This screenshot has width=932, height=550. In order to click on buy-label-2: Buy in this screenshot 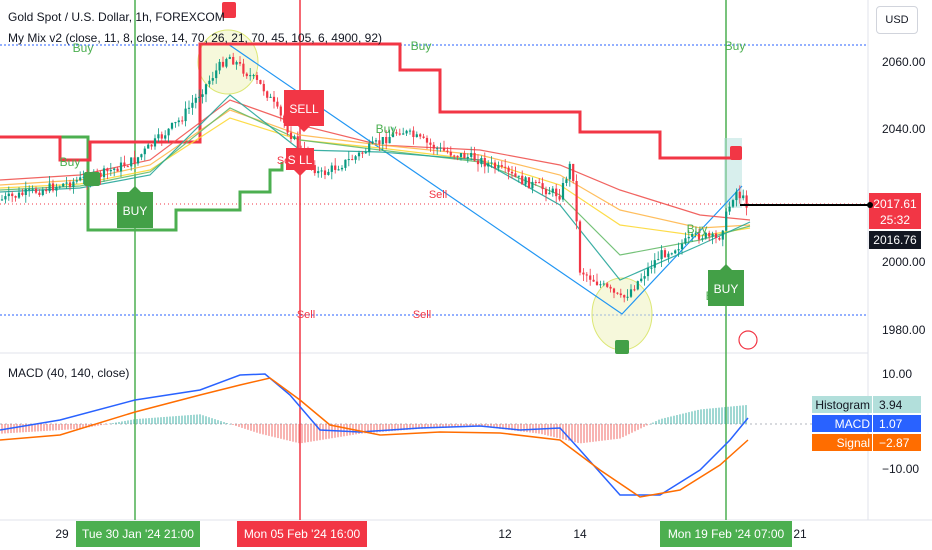, I will do `click(83, 48)`.